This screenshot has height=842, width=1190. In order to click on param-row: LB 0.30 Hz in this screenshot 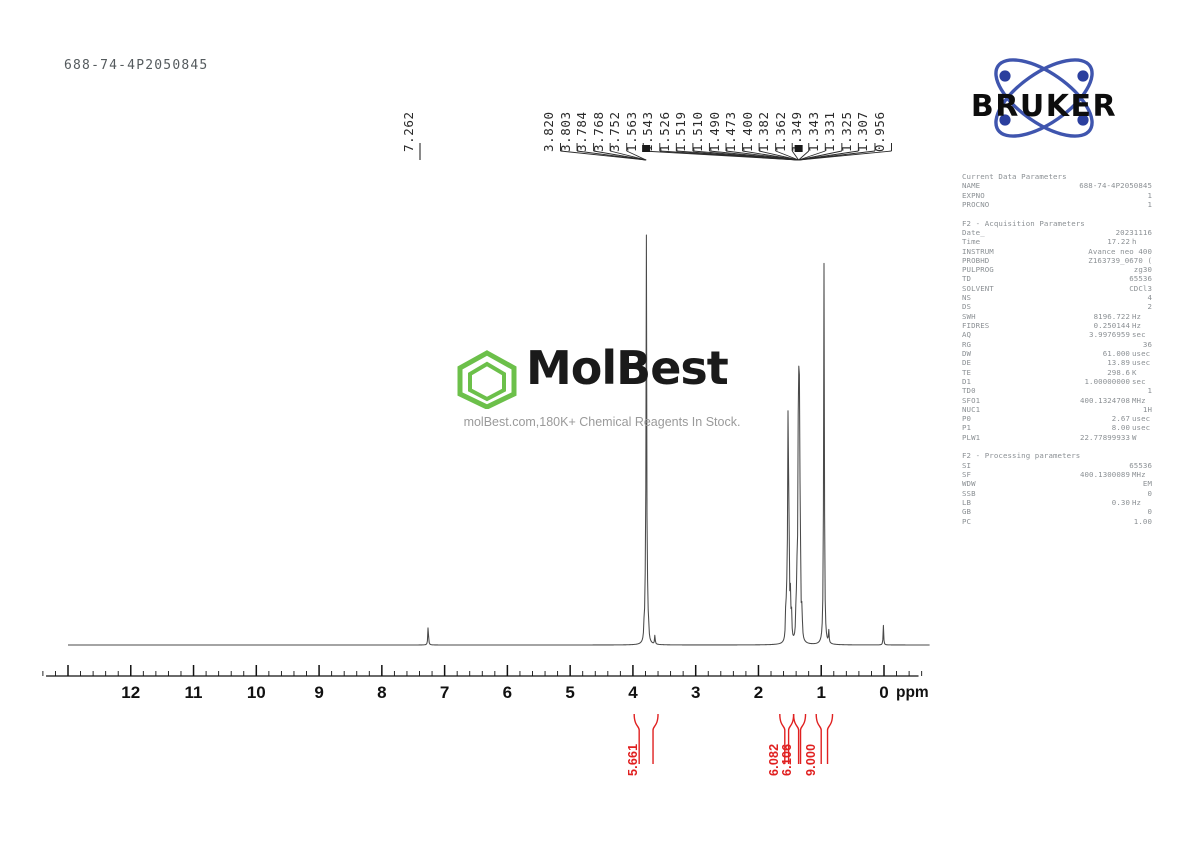, I will do `click(1057, 502)`.